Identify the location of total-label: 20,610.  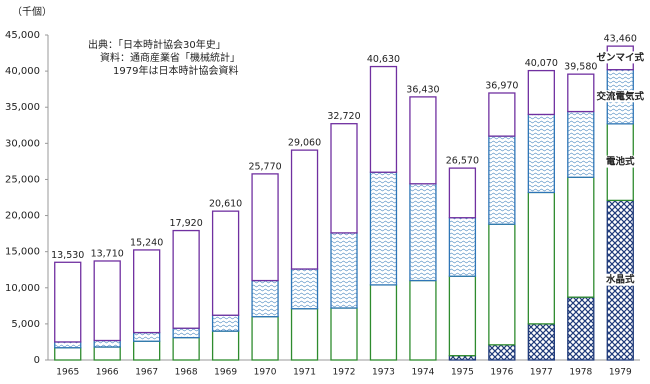
(225, 204).